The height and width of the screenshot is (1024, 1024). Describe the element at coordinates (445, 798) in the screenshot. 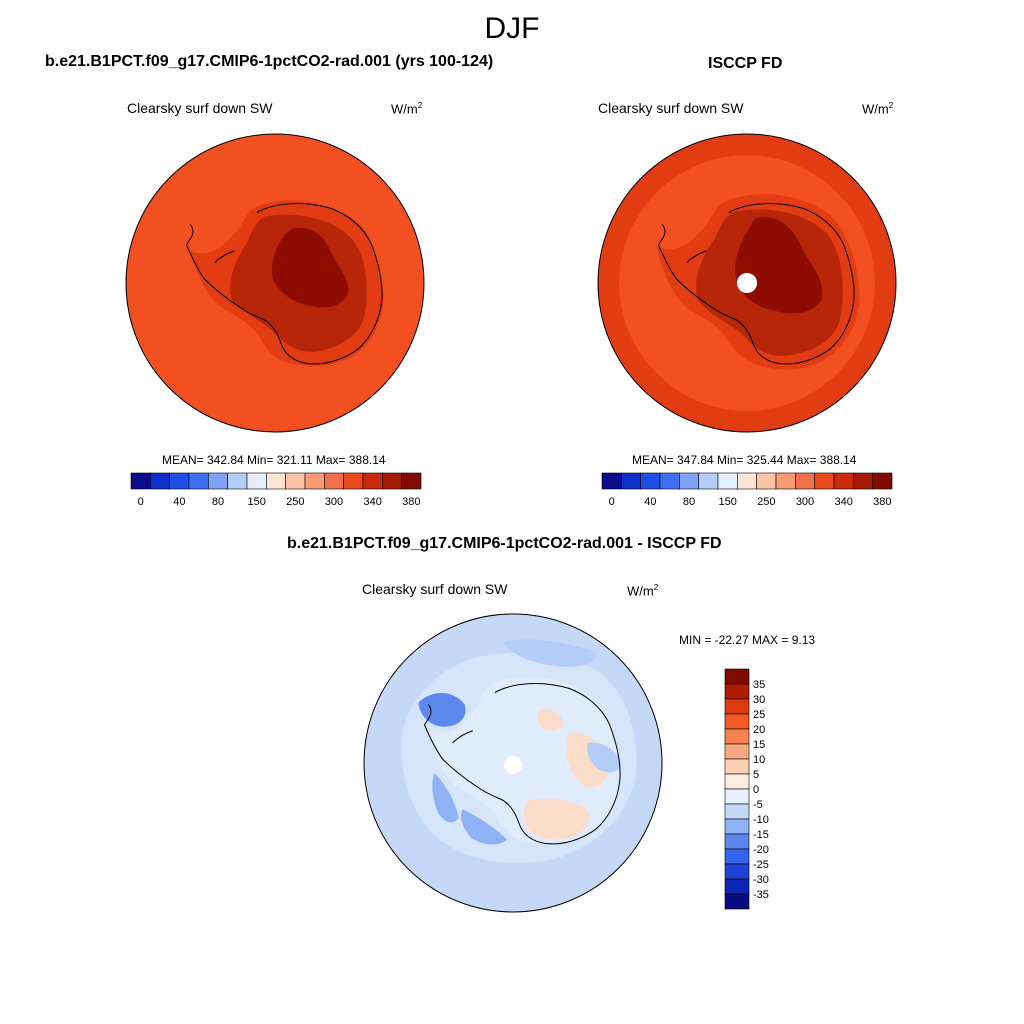

I see `diff-blue-patch-pen` at that location.